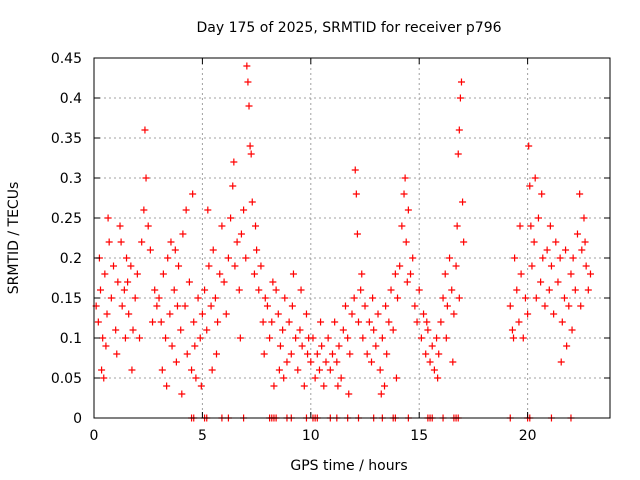 The height and width of the screenshot is (480, 640). Describe the element at coordinates (94, 436) in the screenshot. I see `x-tick-label: 0` at that location.